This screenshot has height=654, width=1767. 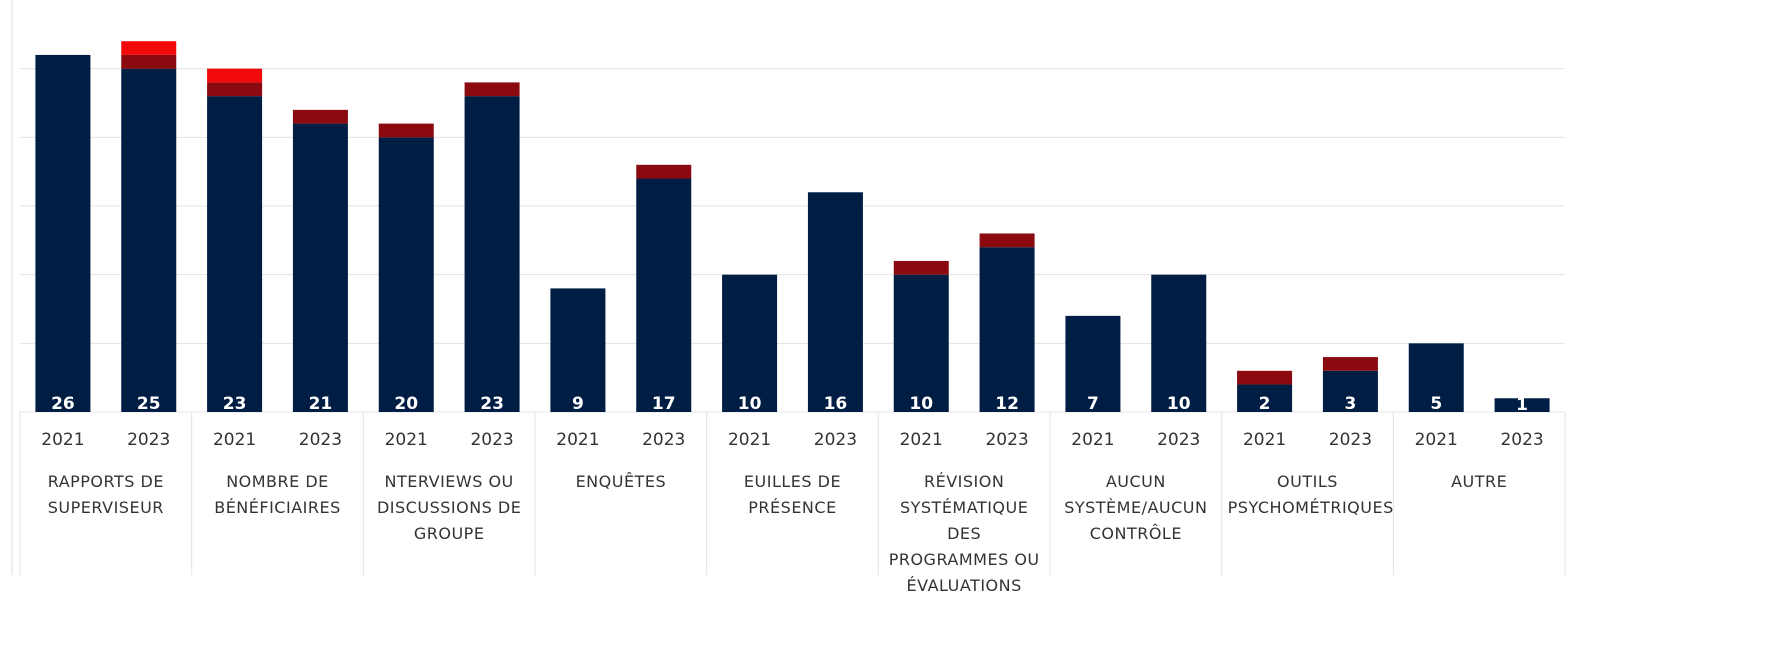 I want to click on value-label: 12, so click(x=1007, y=404).